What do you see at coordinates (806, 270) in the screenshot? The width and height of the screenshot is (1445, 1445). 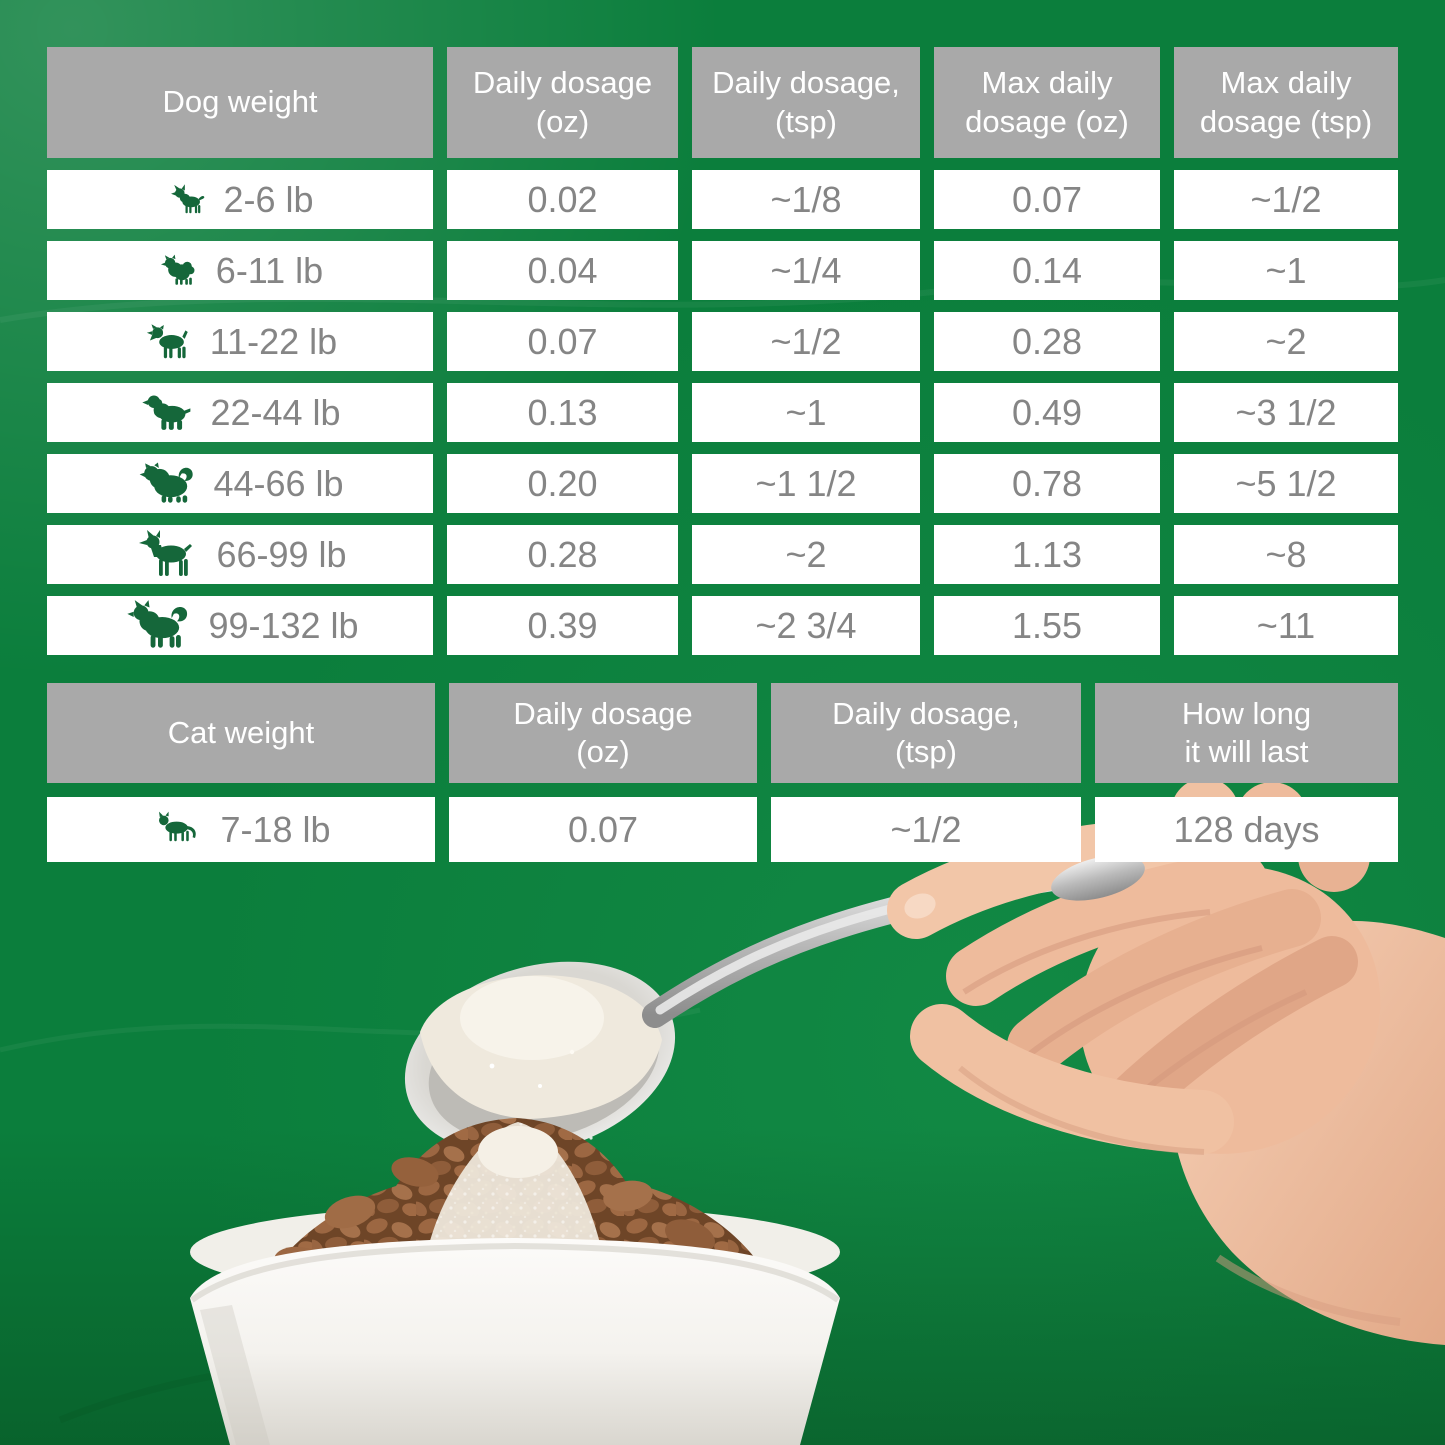 I see `table-cell: ~1/4` at bounding box center [806, 270].